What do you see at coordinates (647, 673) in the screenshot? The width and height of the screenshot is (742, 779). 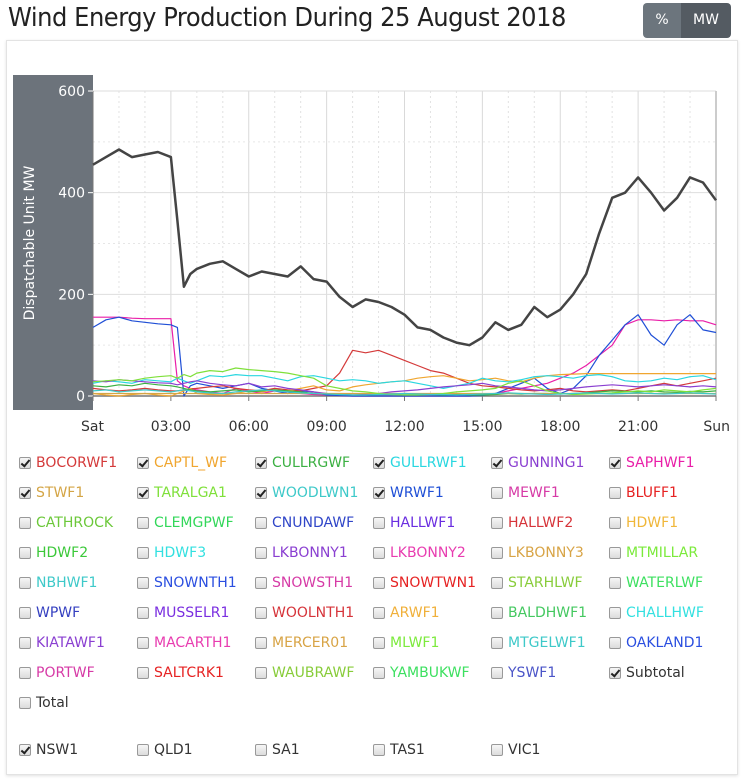 I see `legend-item-subtotal: Subtotal` at bounding box center [647, 673].